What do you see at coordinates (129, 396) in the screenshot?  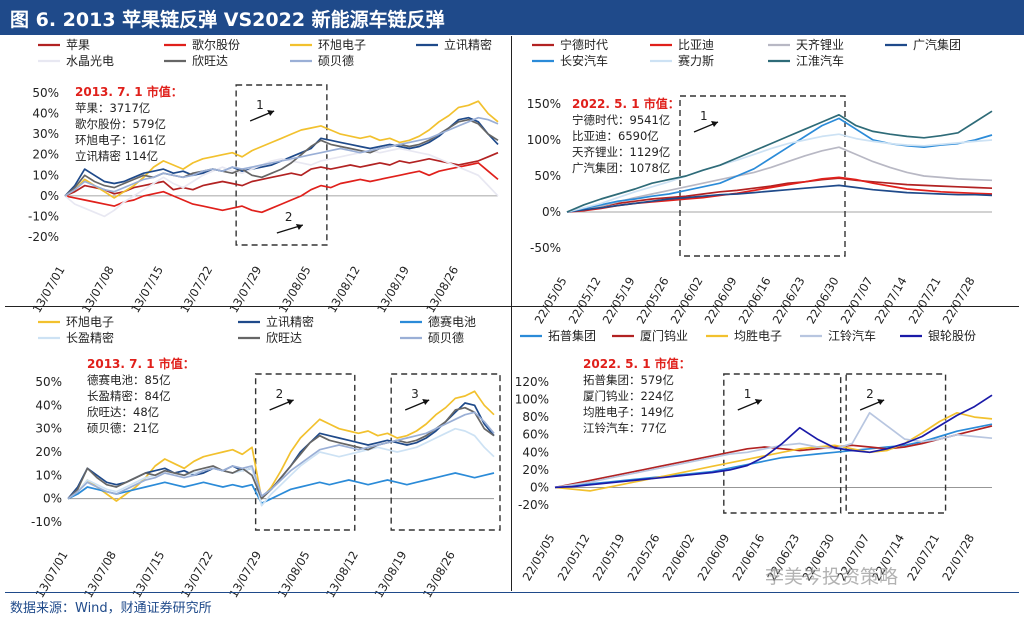 I see `annotation-line: 长盈精密：84亿` at bounding box center [129, 396].